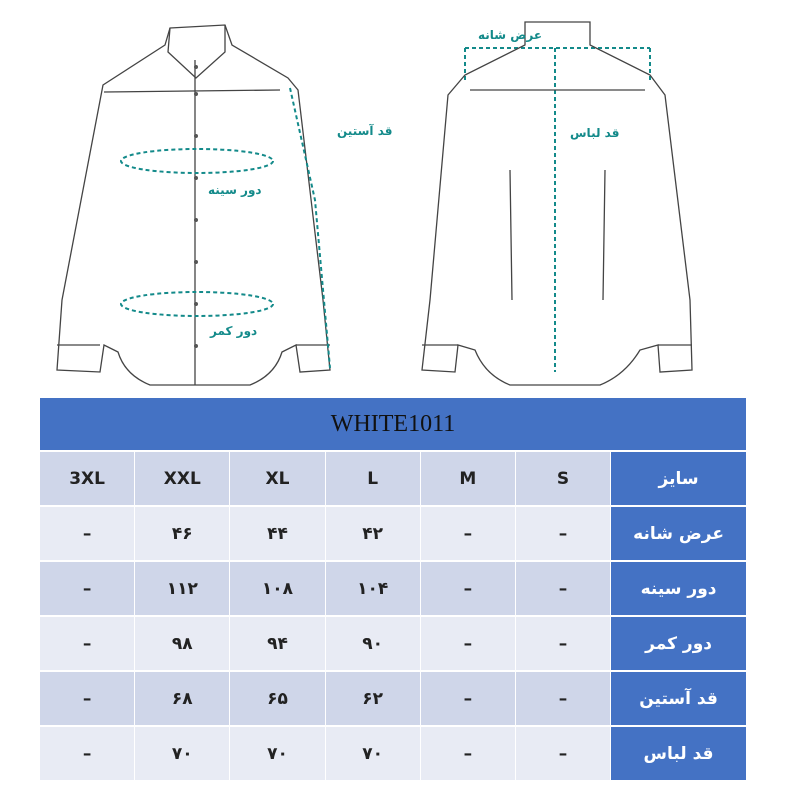  I want to click on row-header: دور سینه, so click(678, 588).